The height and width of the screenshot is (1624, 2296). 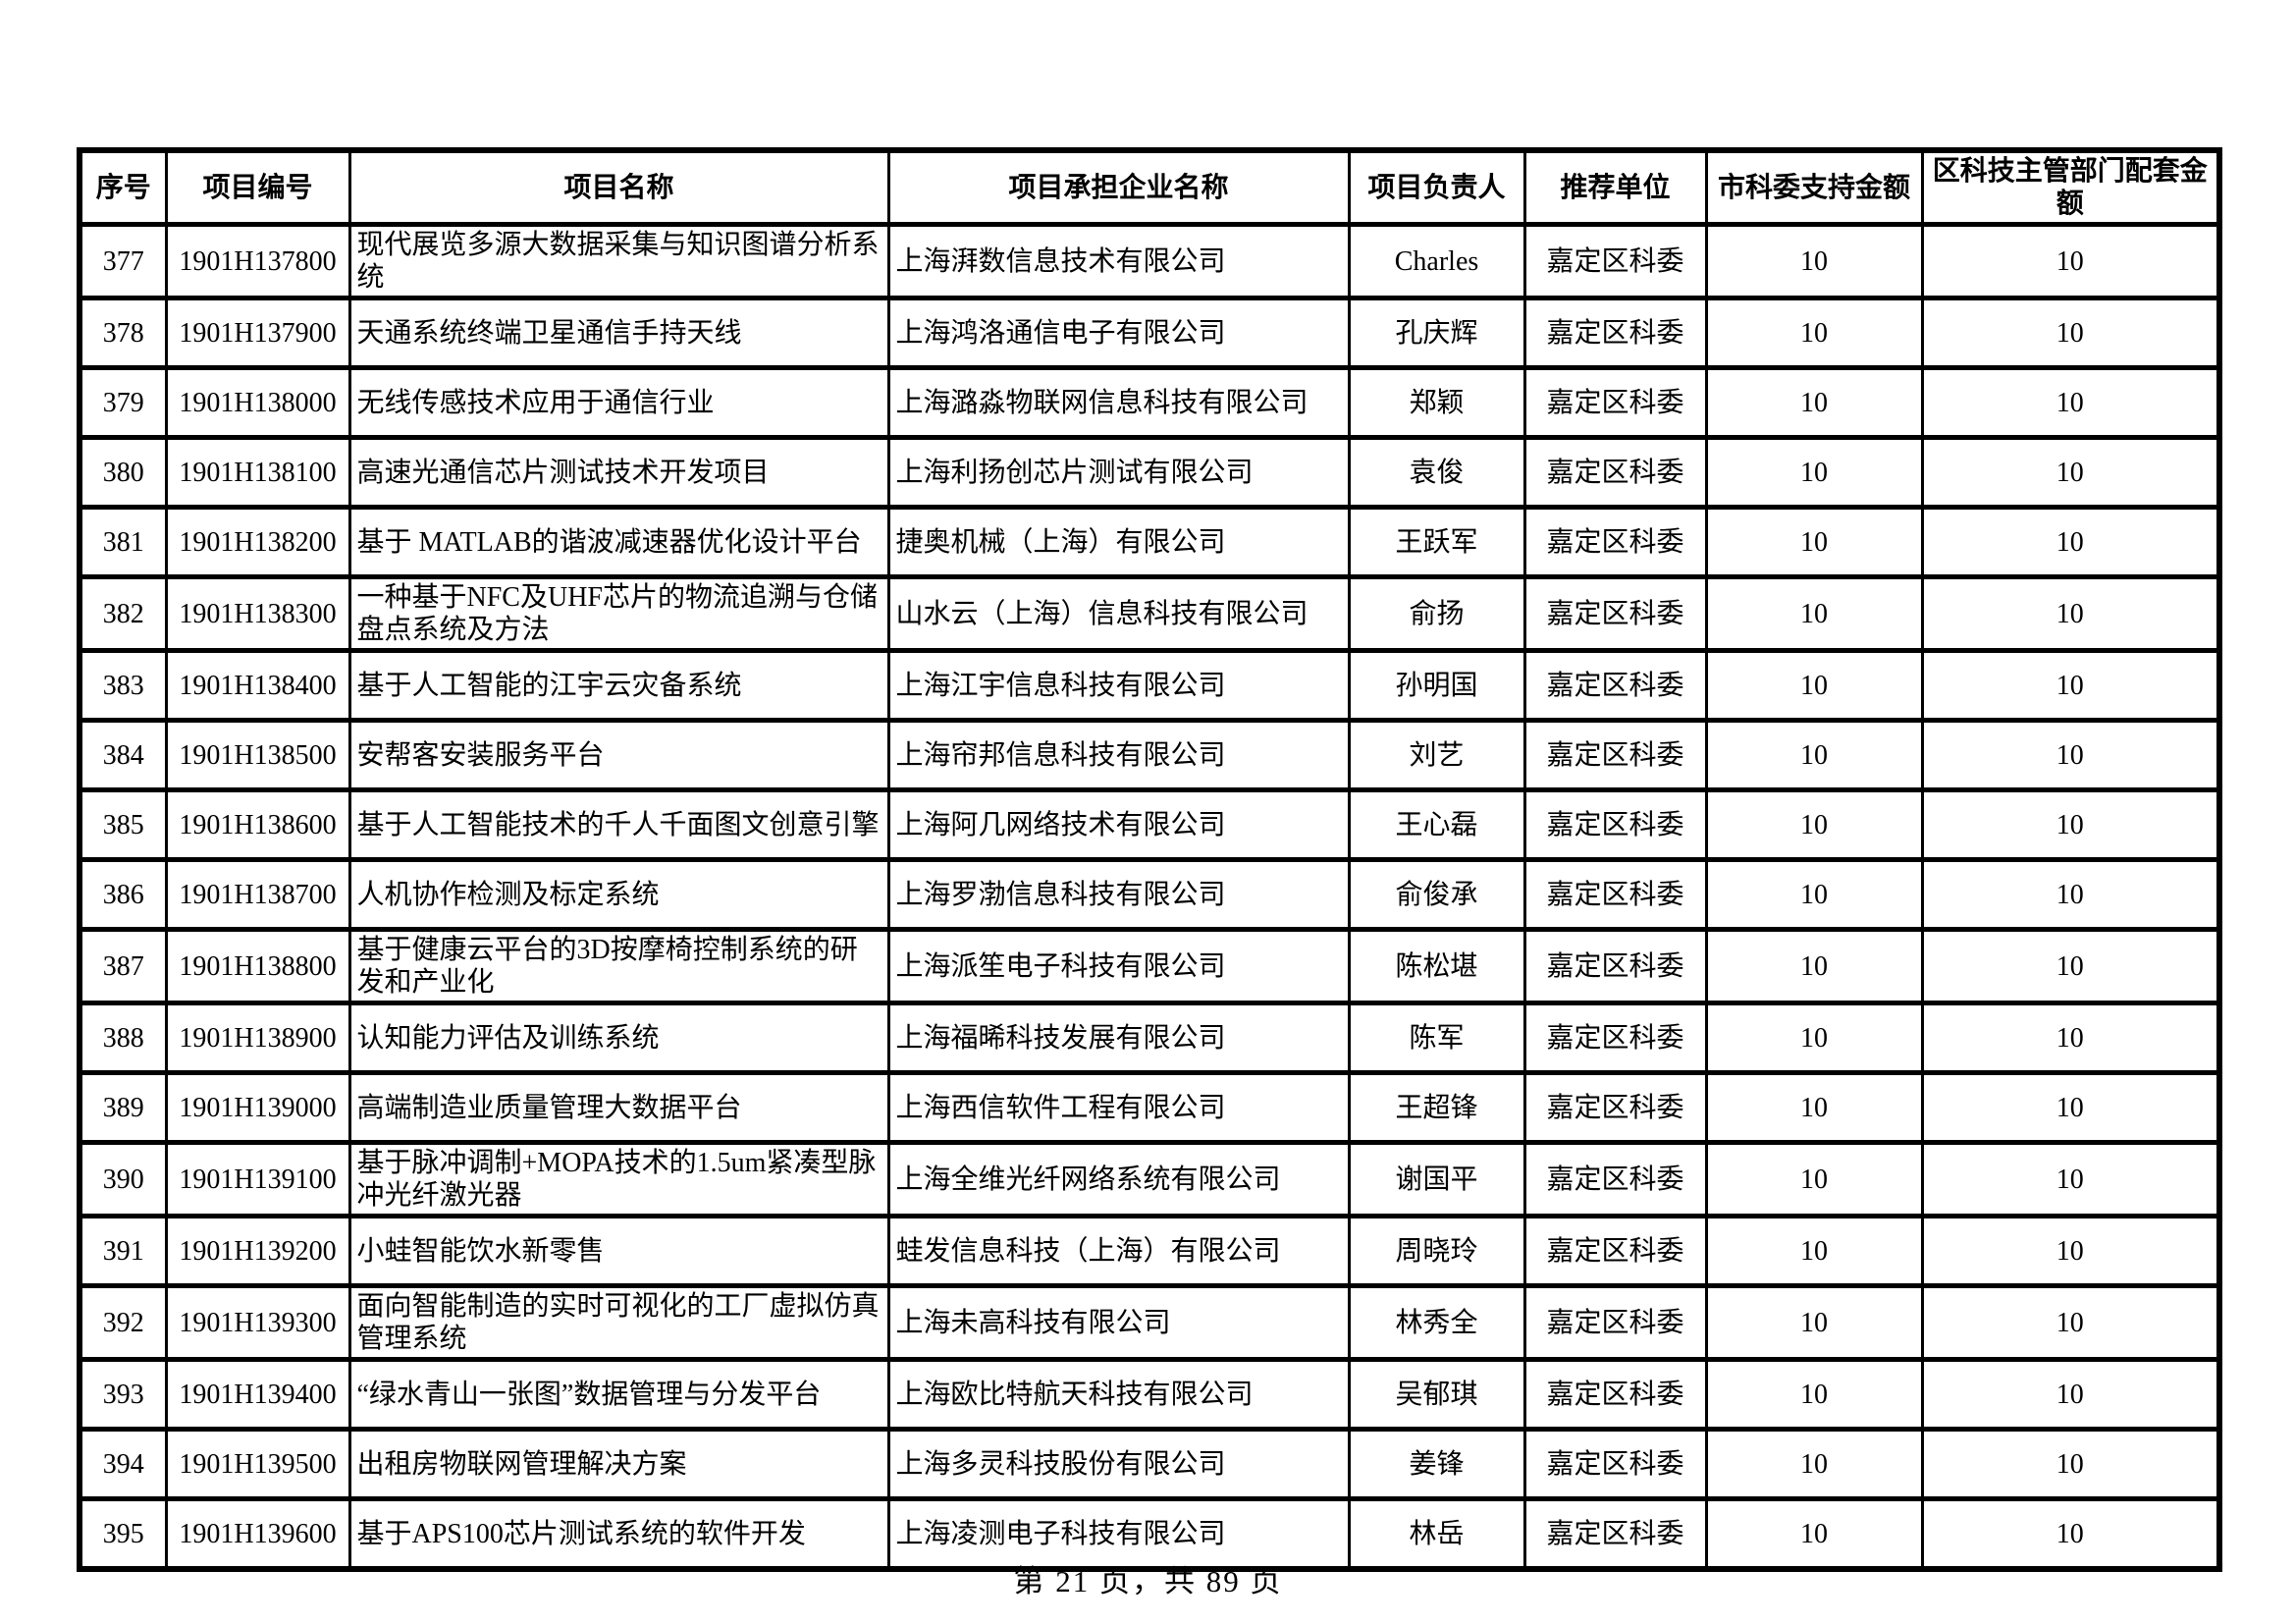 What do you see at coordinates (618, 1464) in the screenshot?
I see `cell-project-name: 出租房物联网管理解决方案` at bounding box center [618, 1464].